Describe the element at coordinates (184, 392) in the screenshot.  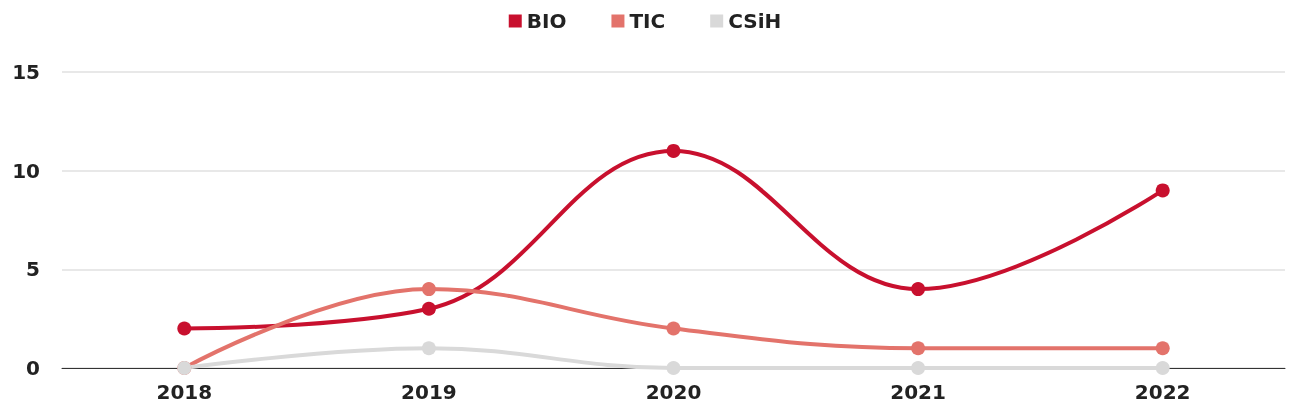
I see `x-tick-label: 2018` at that location.